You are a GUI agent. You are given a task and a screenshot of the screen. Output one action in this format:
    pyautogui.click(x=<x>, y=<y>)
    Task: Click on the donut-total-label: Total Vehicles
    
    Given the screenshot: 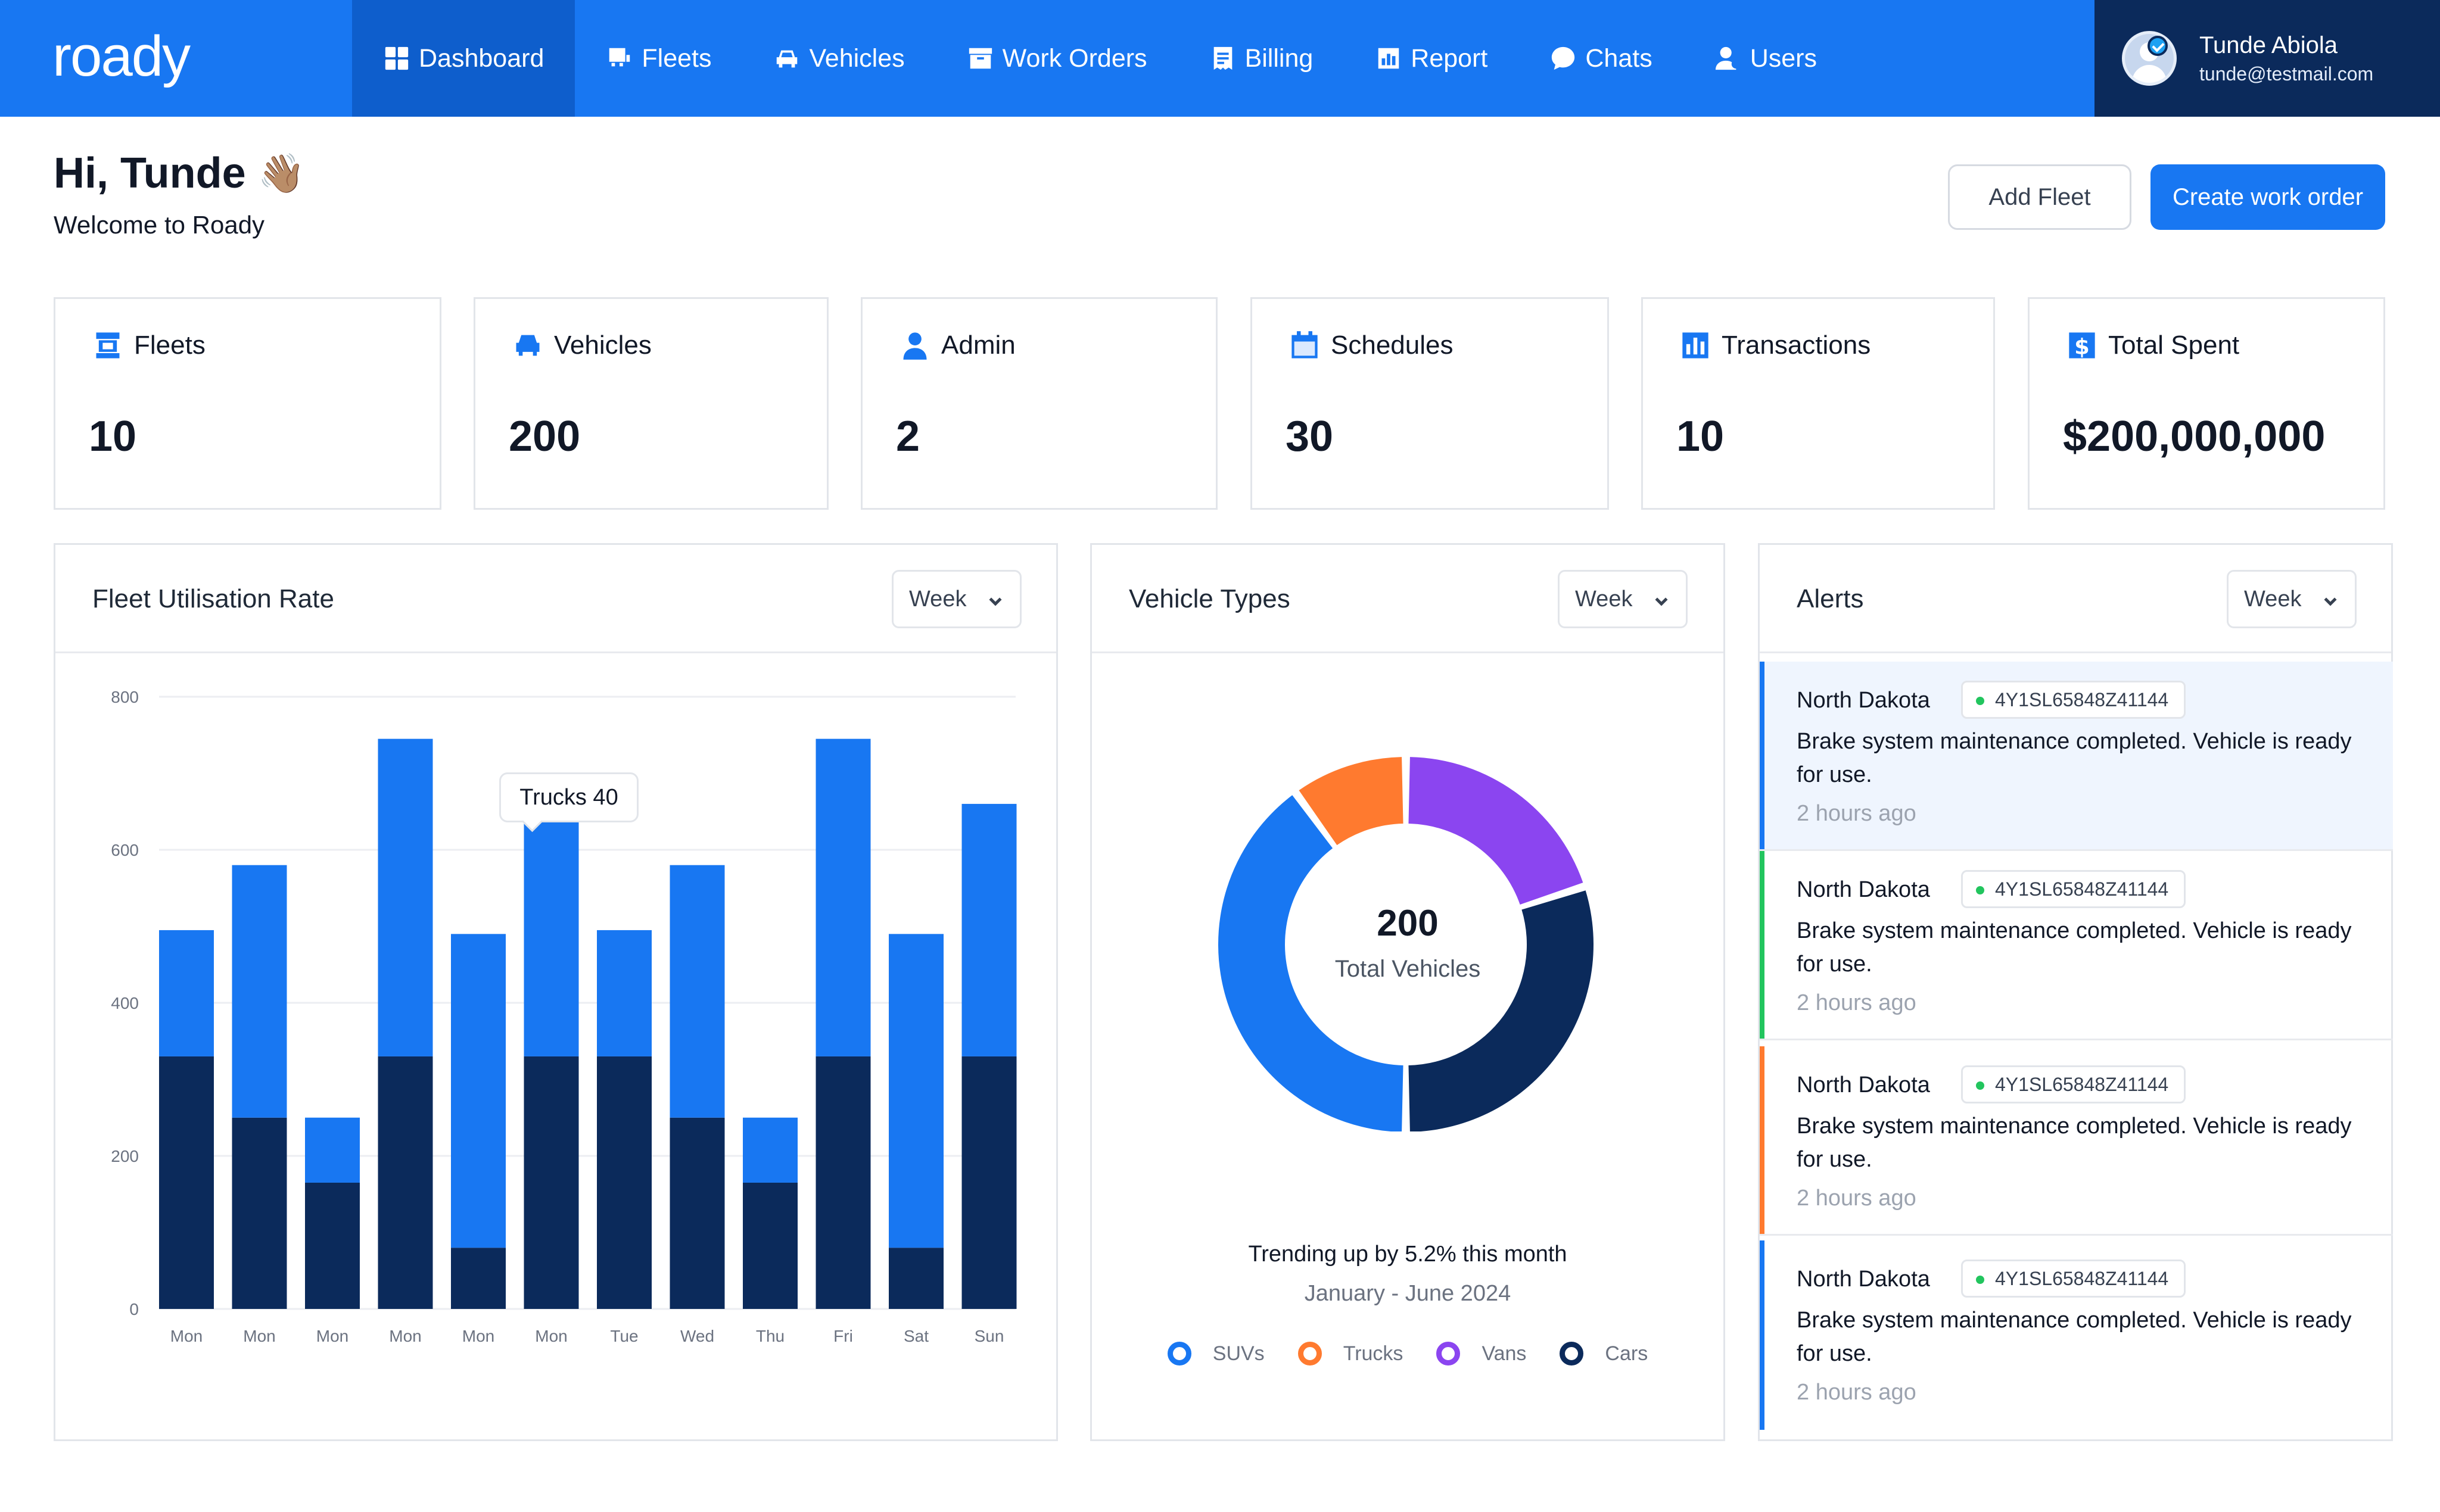 What is the action you would take?
    pyautogui.click(x=1407, y=969)
    